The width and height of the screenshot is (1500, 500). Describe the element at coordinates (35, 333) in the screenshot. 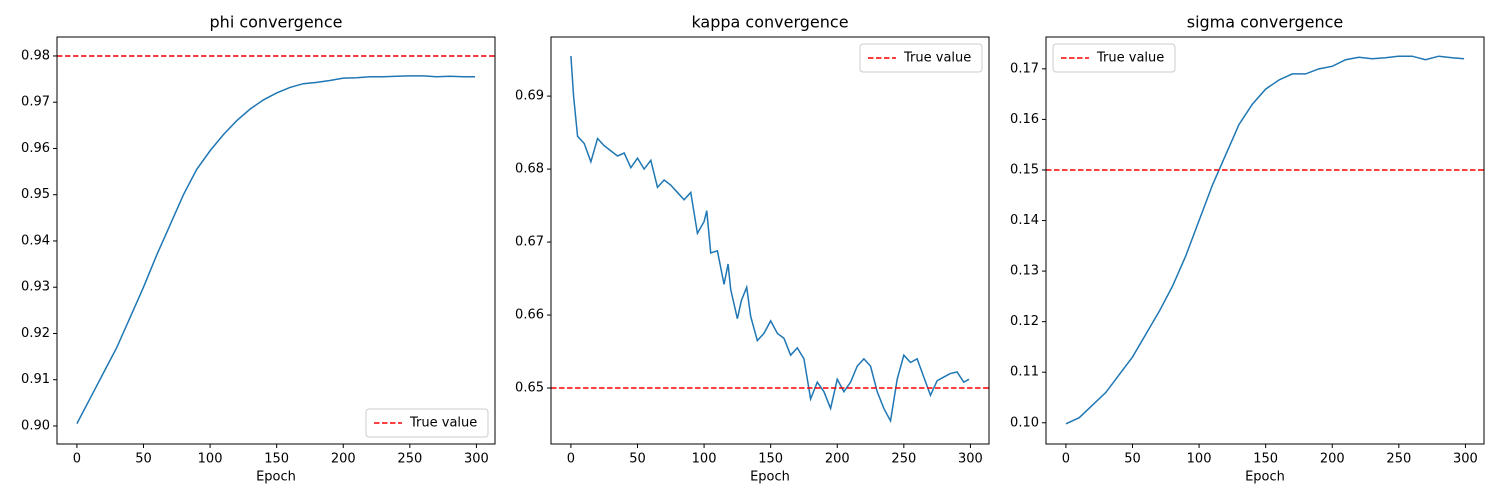

I see `y-tick-label: 0.92` at that location.